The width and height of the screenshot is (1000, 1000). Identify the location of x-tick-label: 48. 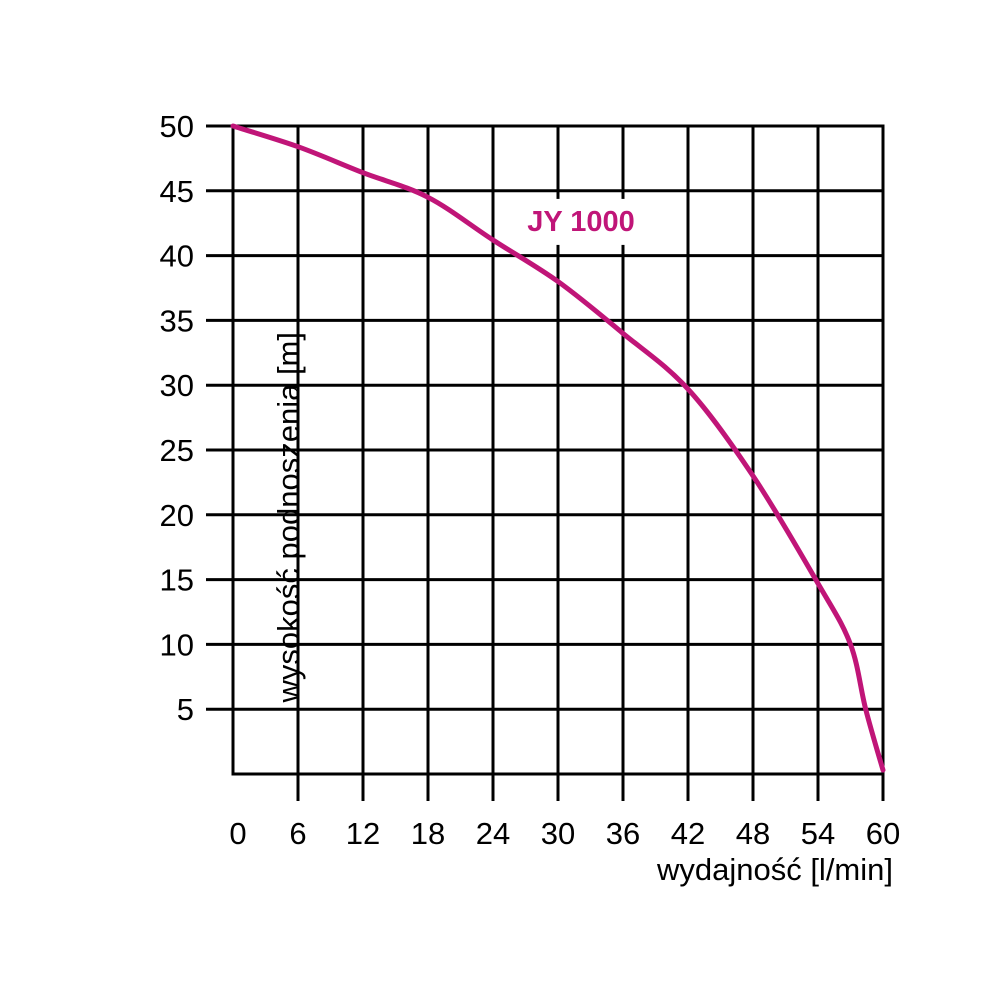
(753, 833).